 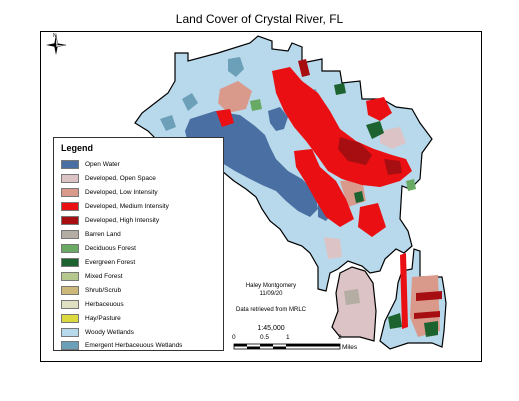 What do you see at coordinates (122, 220) in the screenshot?
I see `legend-label: Developed, High Intensity` at bounding box center [122, 220].